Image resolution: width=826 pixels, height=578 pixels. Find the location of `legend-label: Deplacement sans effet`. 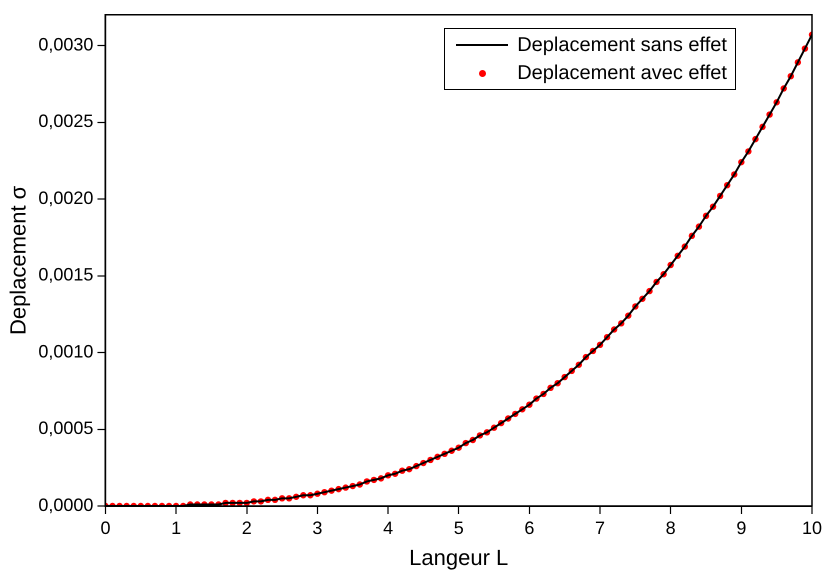

legend-label: Deplacement sans effet is located at coordinates (622, 45).